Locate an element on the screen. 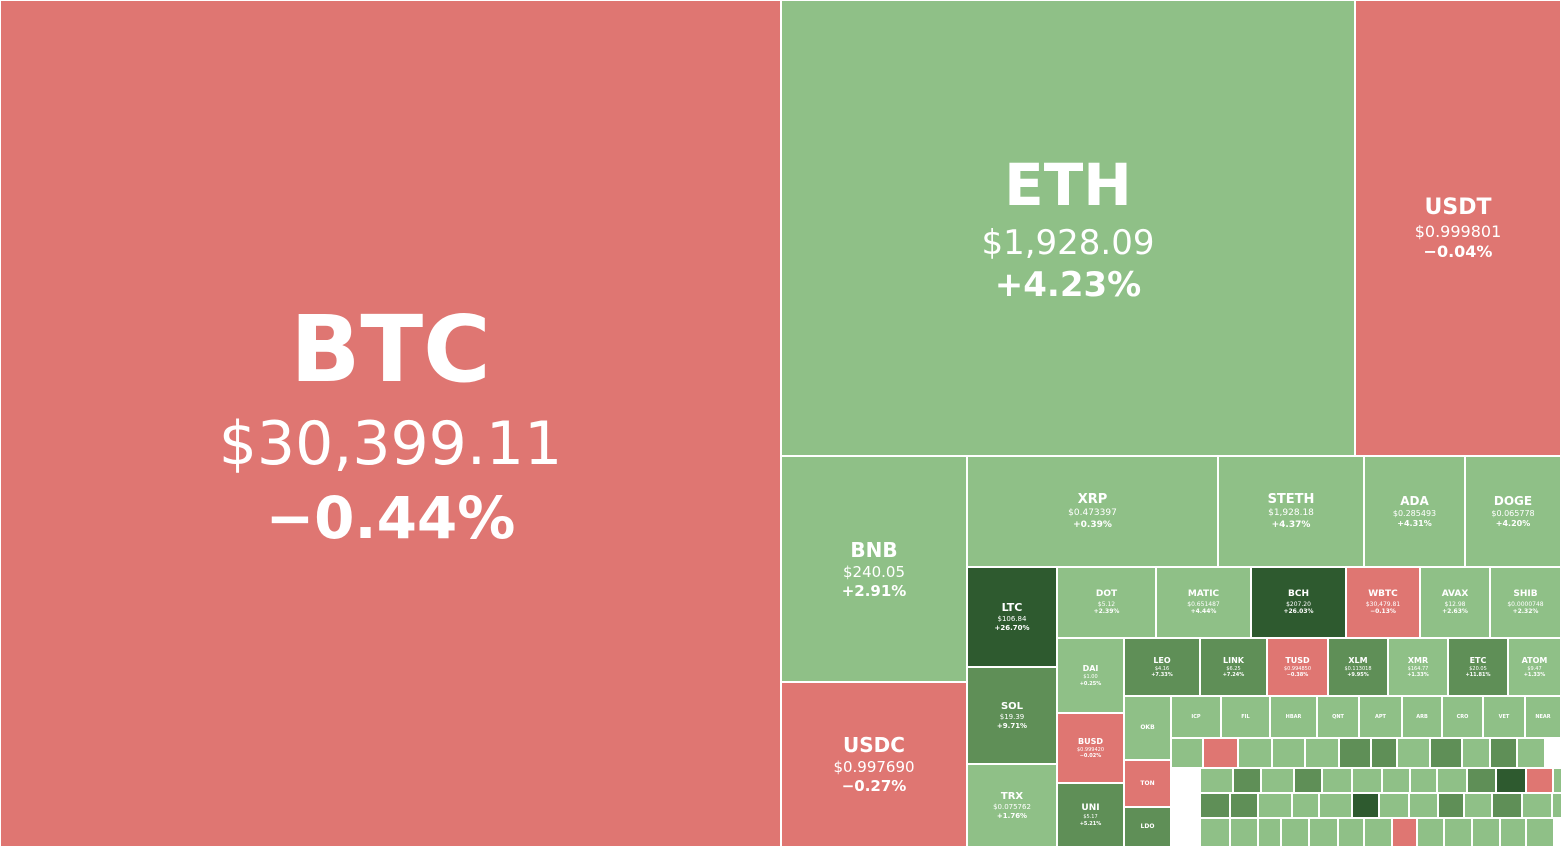 This screenshot has height=847, width=1561. tile-leo: LEO $4.16 +7.33% is located at coordinates (1162, 667).